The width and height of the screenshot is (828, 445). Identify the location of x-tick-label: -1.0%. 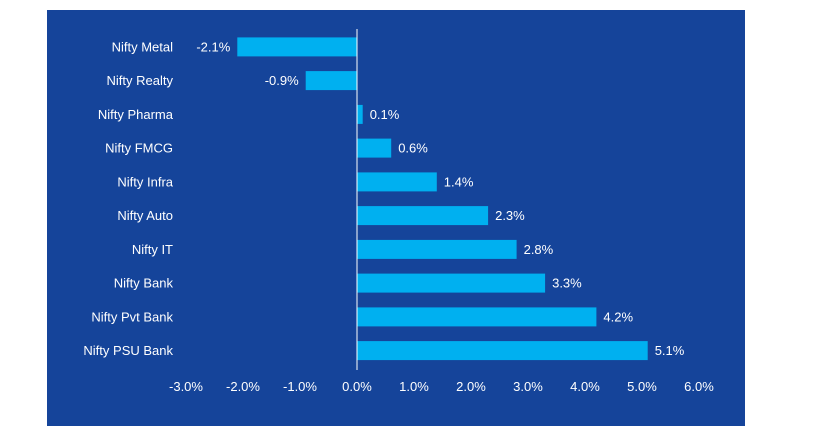
(300, 386).